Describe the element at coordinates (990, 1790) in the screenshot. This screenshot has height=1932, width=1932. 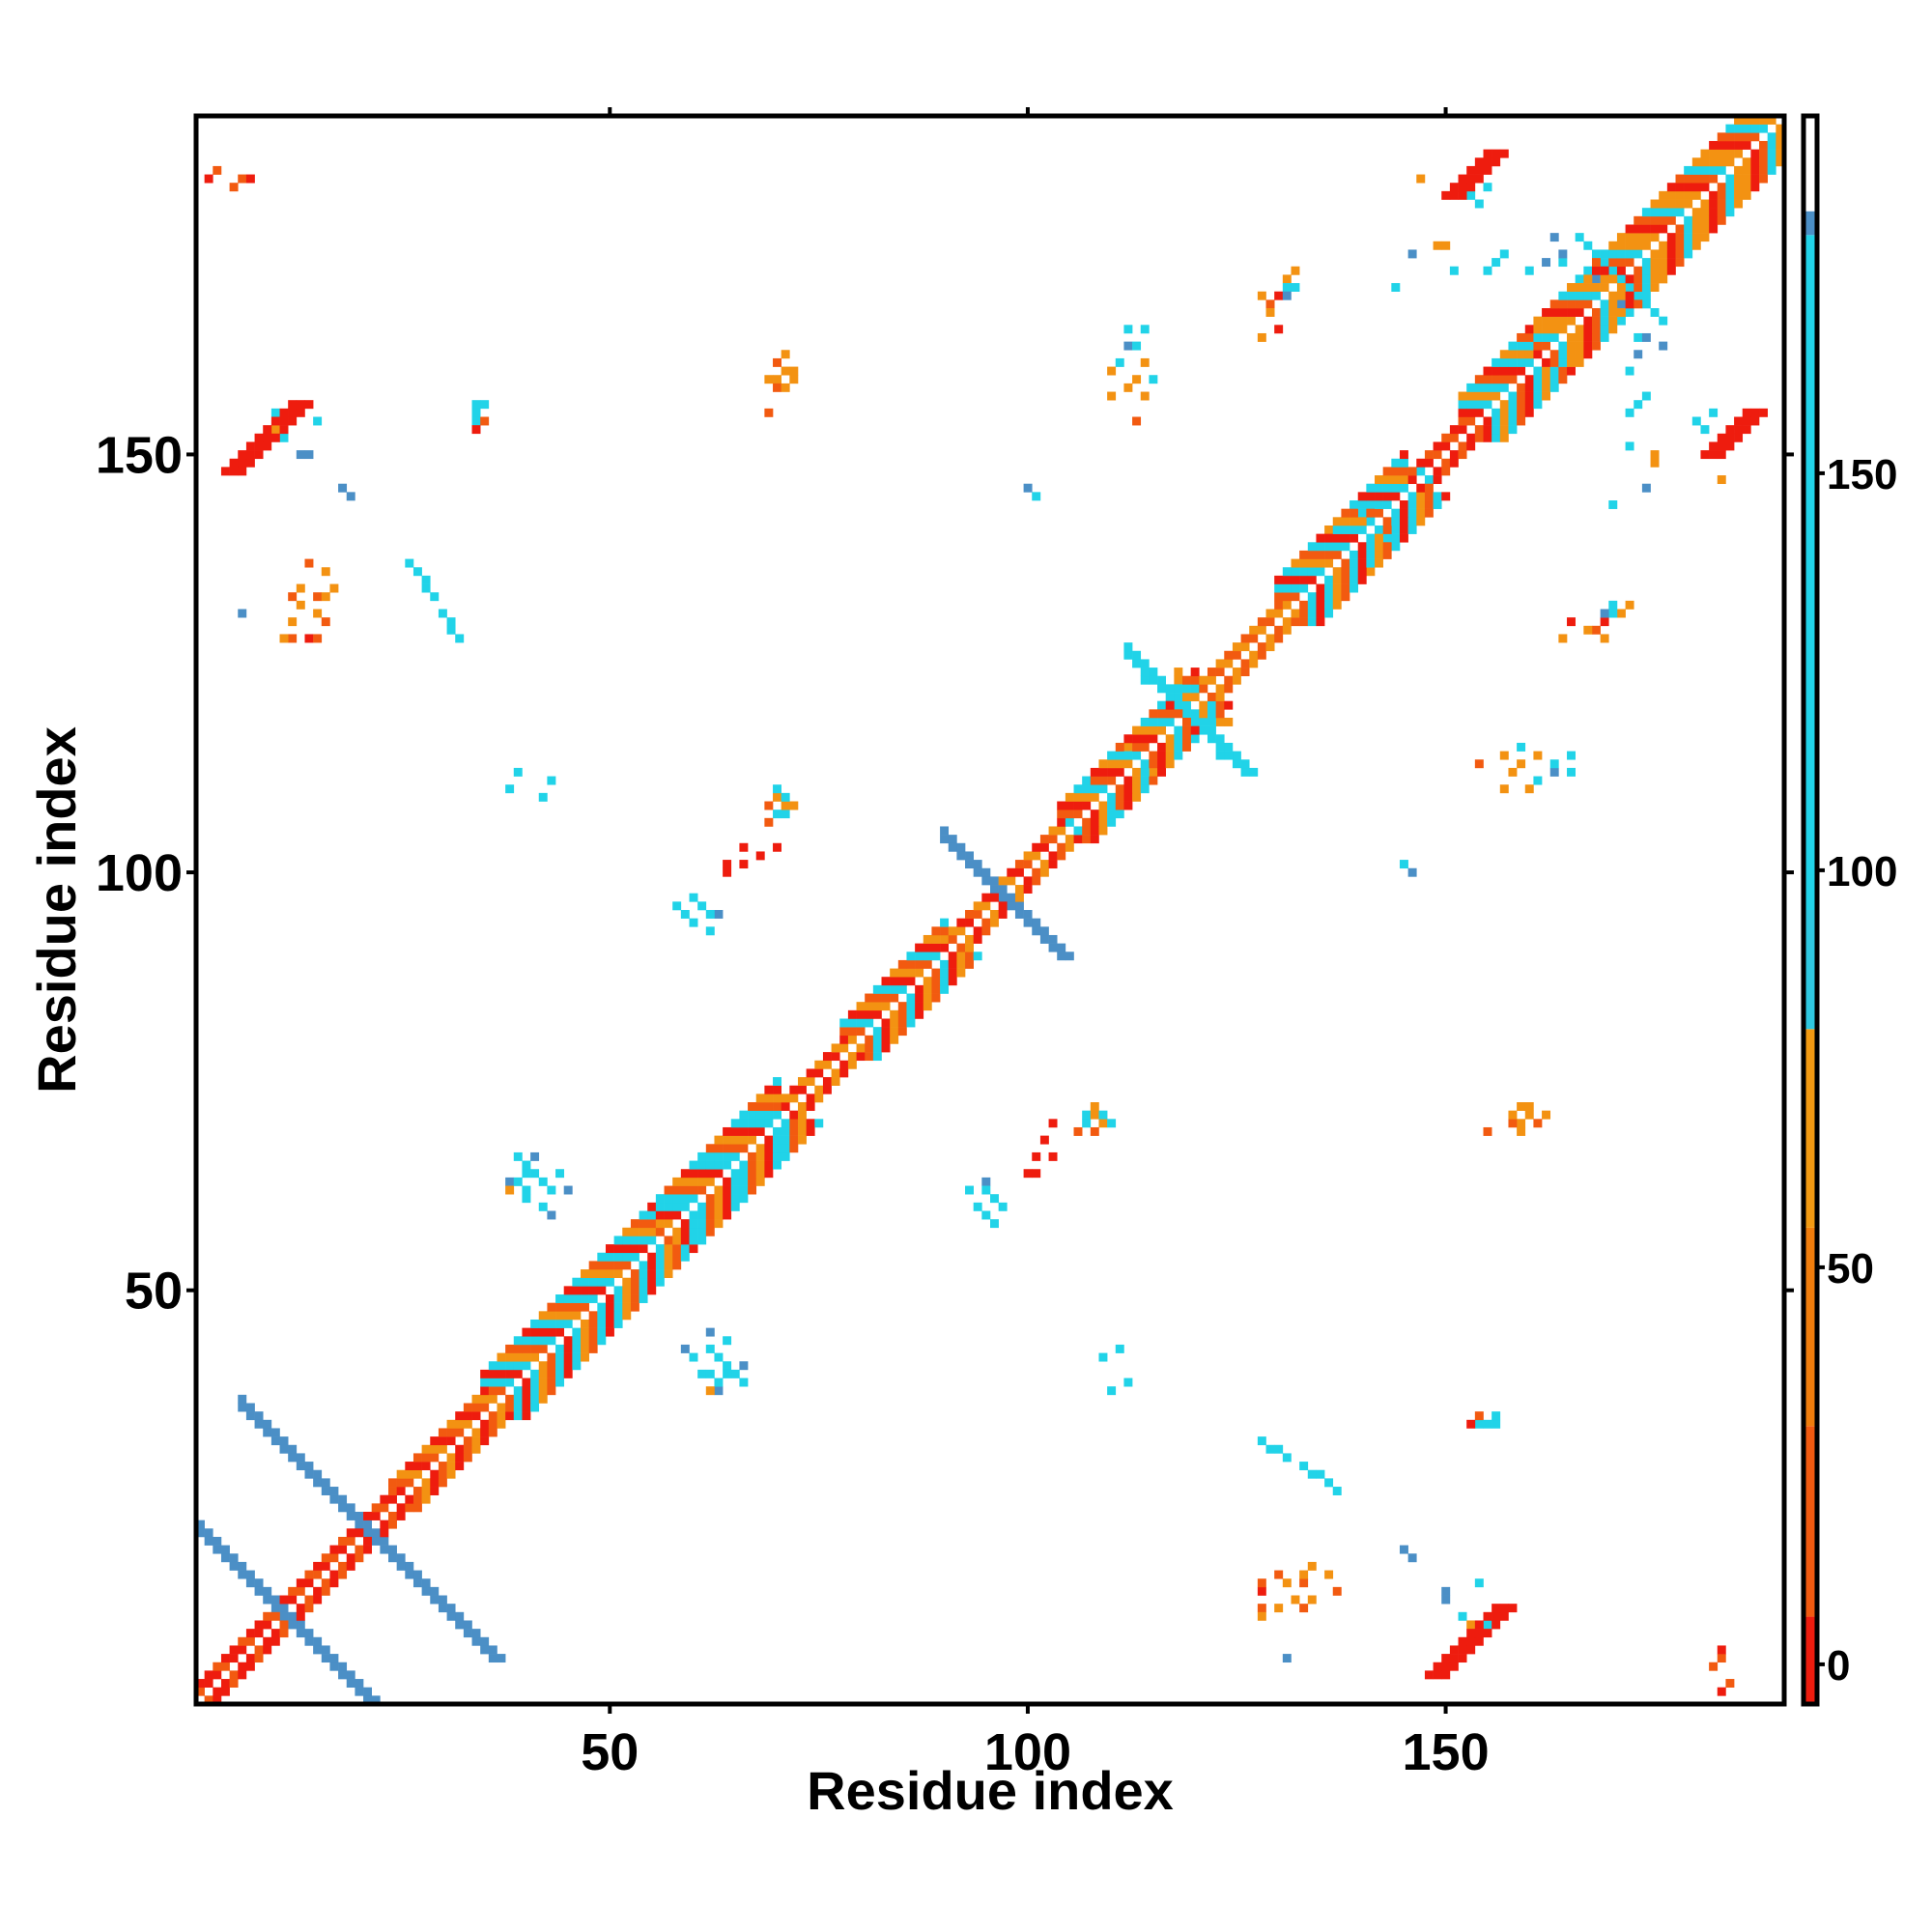
I see `x-axis-title: Residue index` at that location.